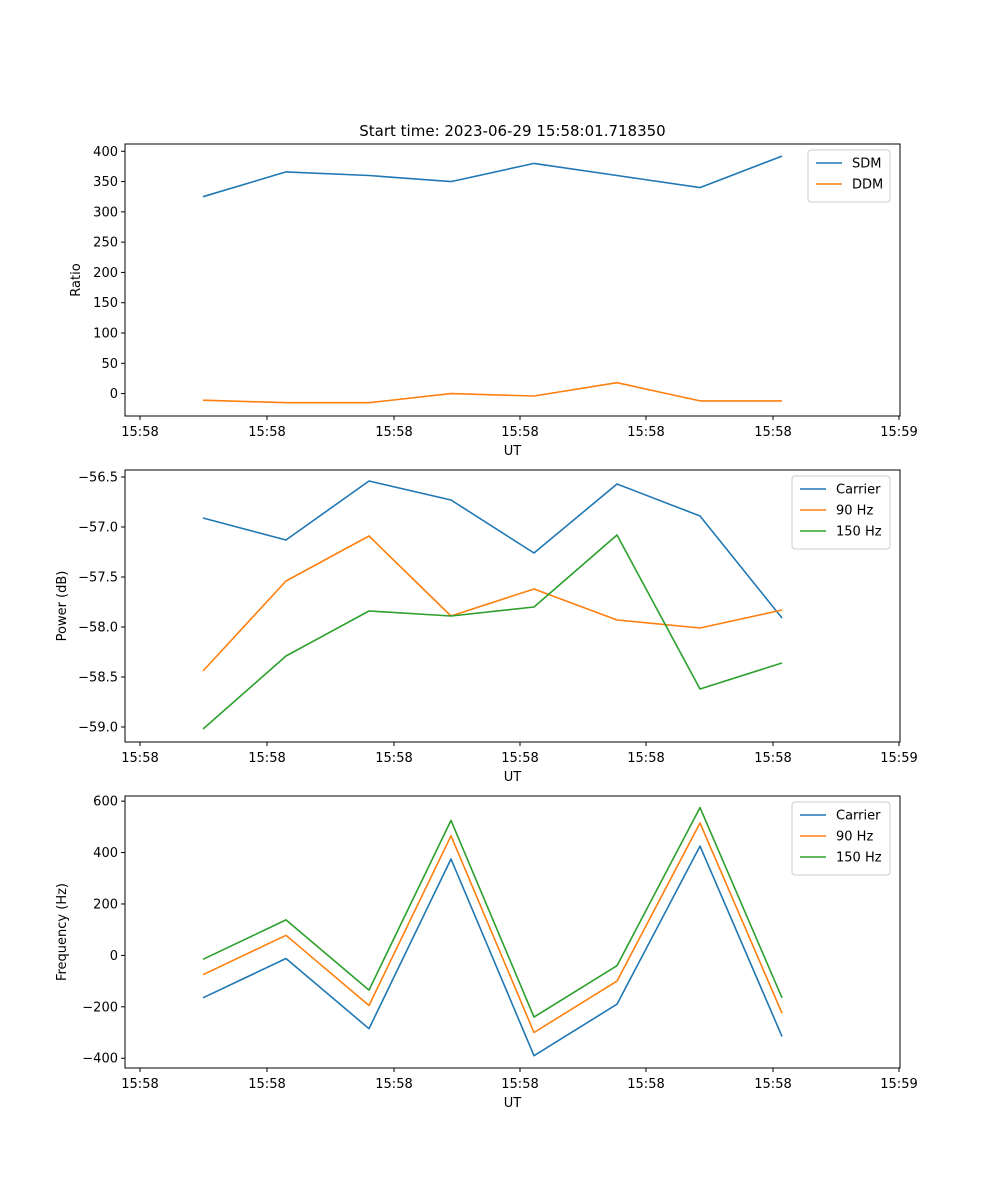 The image size is (1000, 1200). What do you see at coordinates (98, 578) in the screenshot?
I see `y-tick-label: −57.5` at bounding box center [98, 578].